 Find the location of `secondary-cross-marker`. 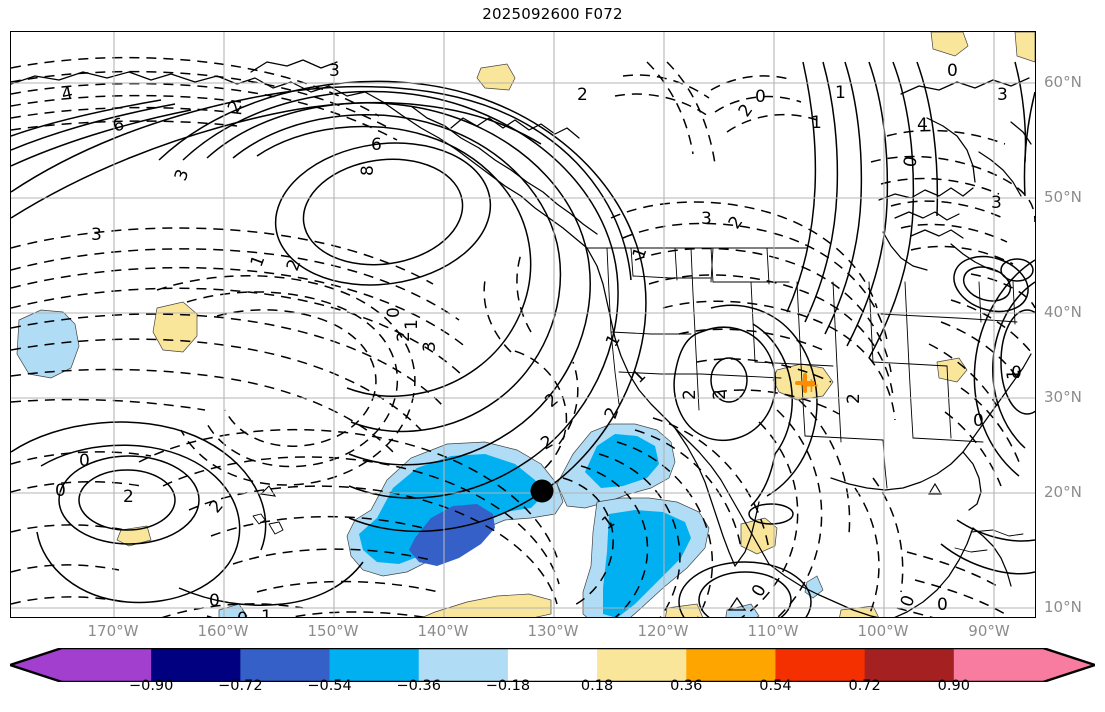

secondary-cross-marker is located at coordinates (805, 383).